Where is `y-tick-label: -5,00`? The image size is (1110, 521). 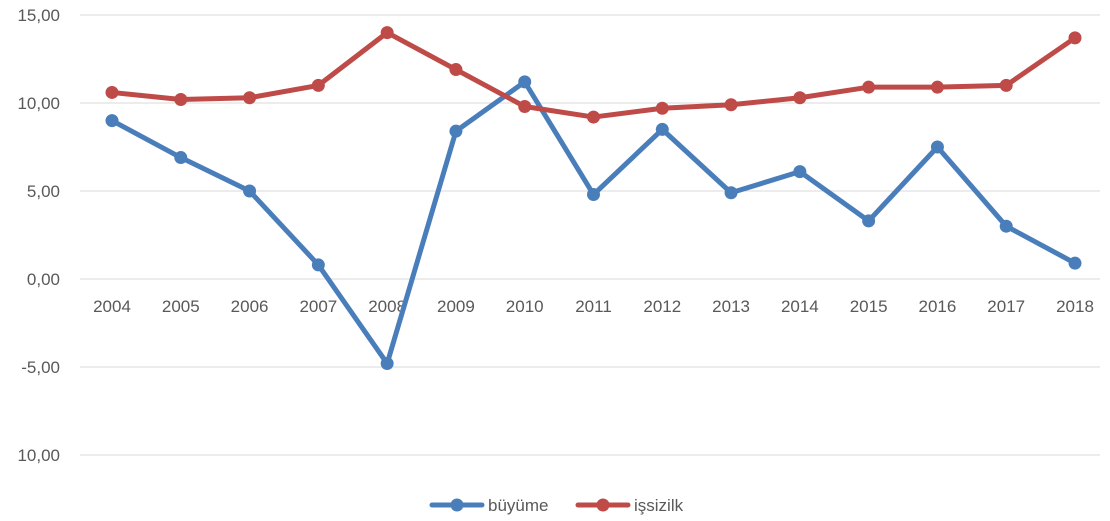
y-tick-label: -5,00 is located at coordinates (40, 367).